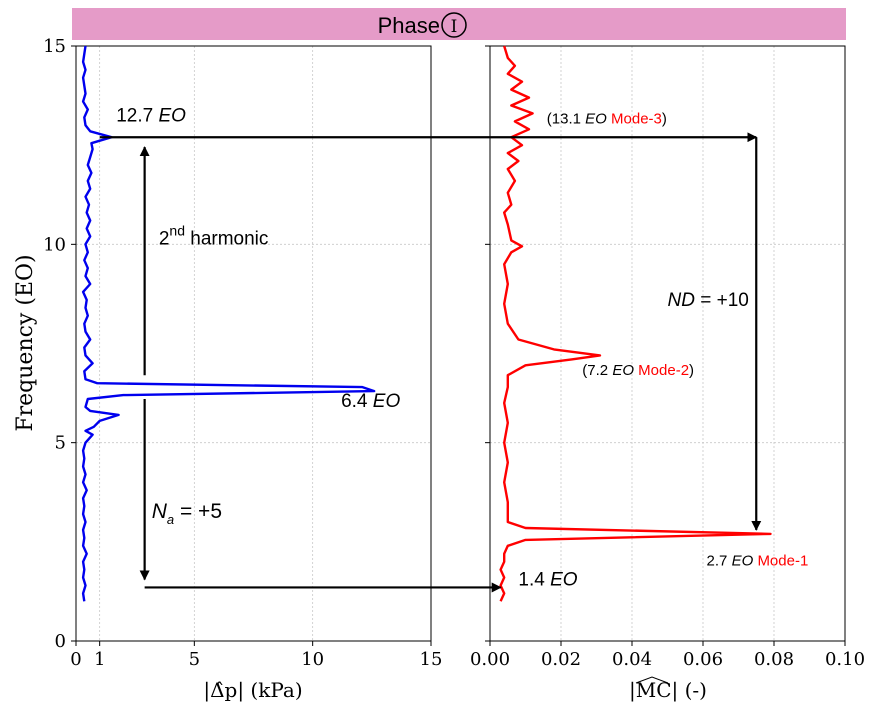 This screenshot has height=710, width=870. I want to click on phase-roman-numeral: I, so click(454, 27).